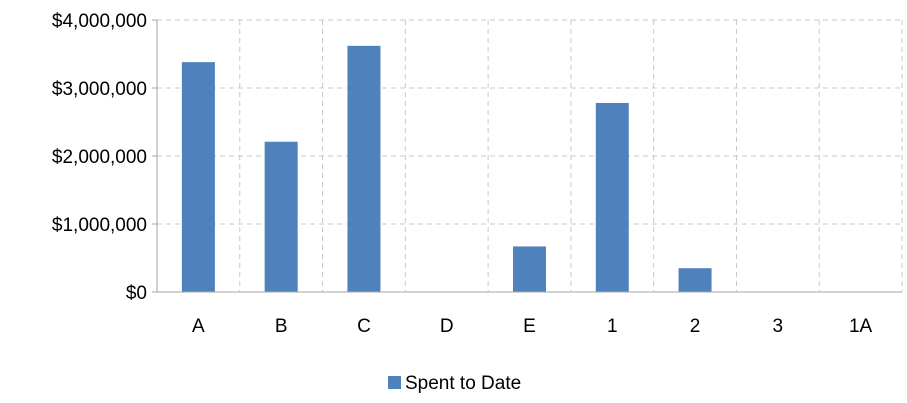 This screenshot has width=907, height=403. What do you see at coordinates (612, 326) in the screenshot?
I see `x-tick-label: 1` at bounding box center [612, 326].